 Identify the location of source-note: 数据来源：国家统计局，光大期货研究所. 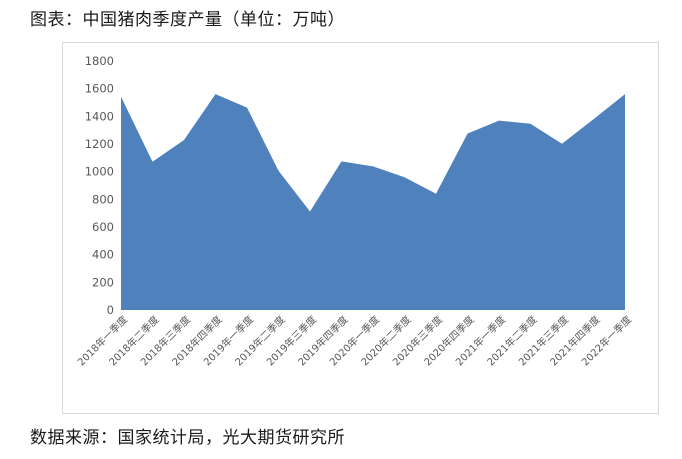
(187, 438).